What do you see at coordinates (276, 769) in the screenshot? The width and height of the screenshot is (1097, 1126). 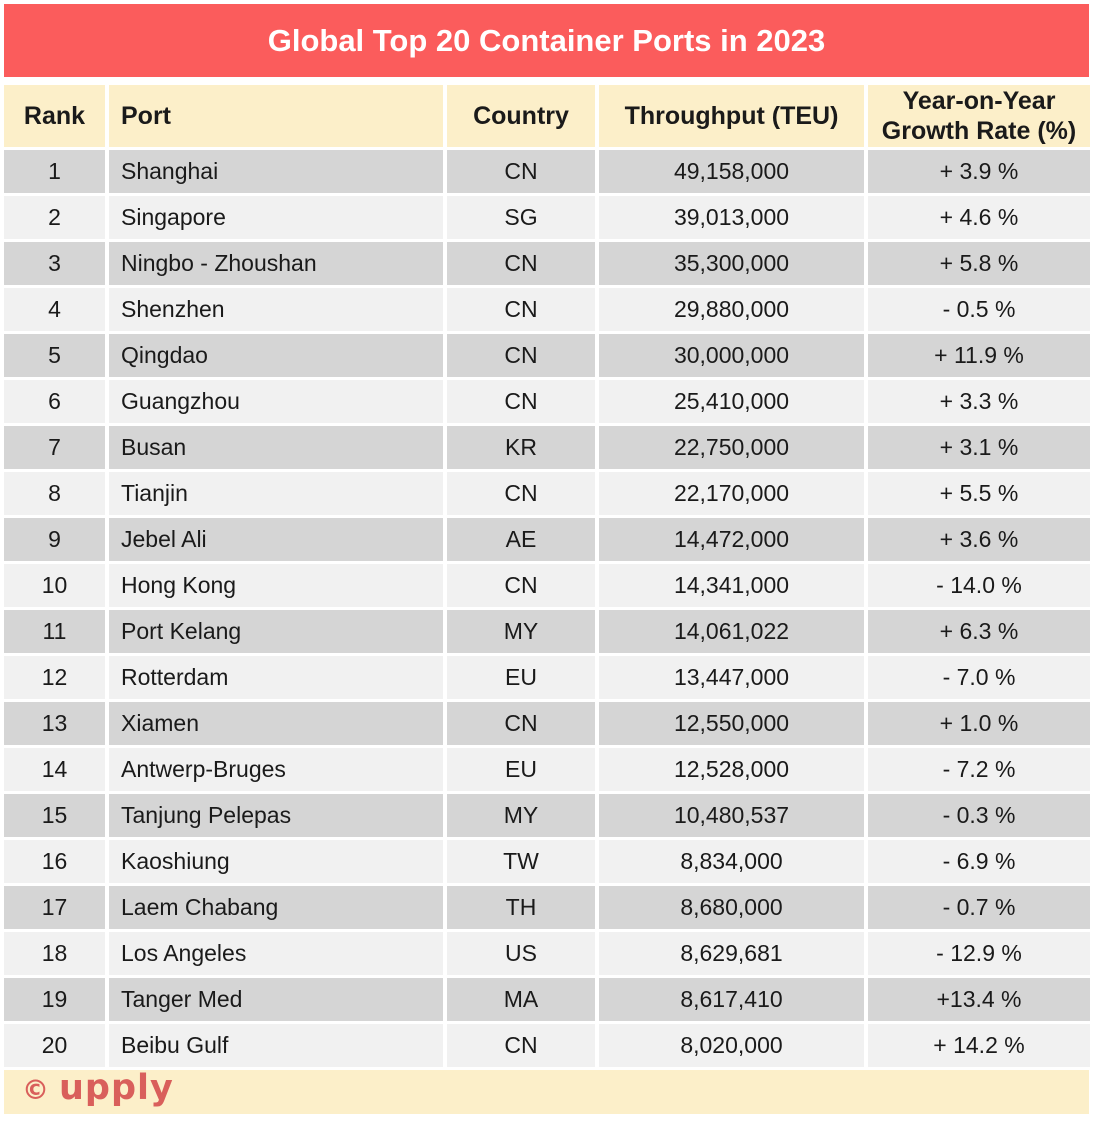 I see `port-cell: Antwerp-Bruges` at bounding box center [276, 769].